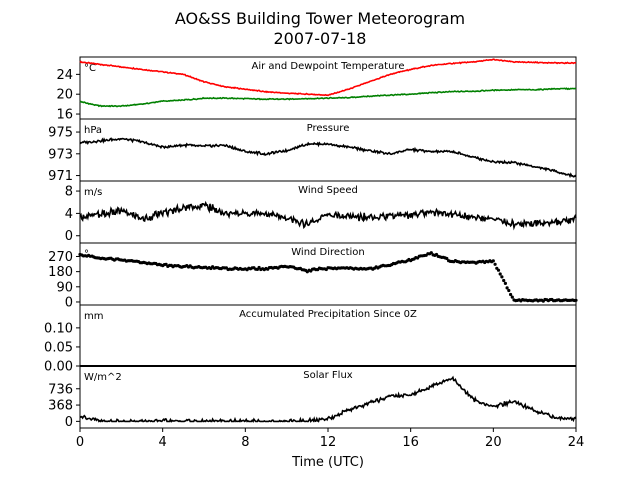 This screenshot has width=640, height=480. What do you see at coordinates (60, 406) in the screenshot?
I see `solar-flux-ytick-label: 368` at bounding box center [60, 406].